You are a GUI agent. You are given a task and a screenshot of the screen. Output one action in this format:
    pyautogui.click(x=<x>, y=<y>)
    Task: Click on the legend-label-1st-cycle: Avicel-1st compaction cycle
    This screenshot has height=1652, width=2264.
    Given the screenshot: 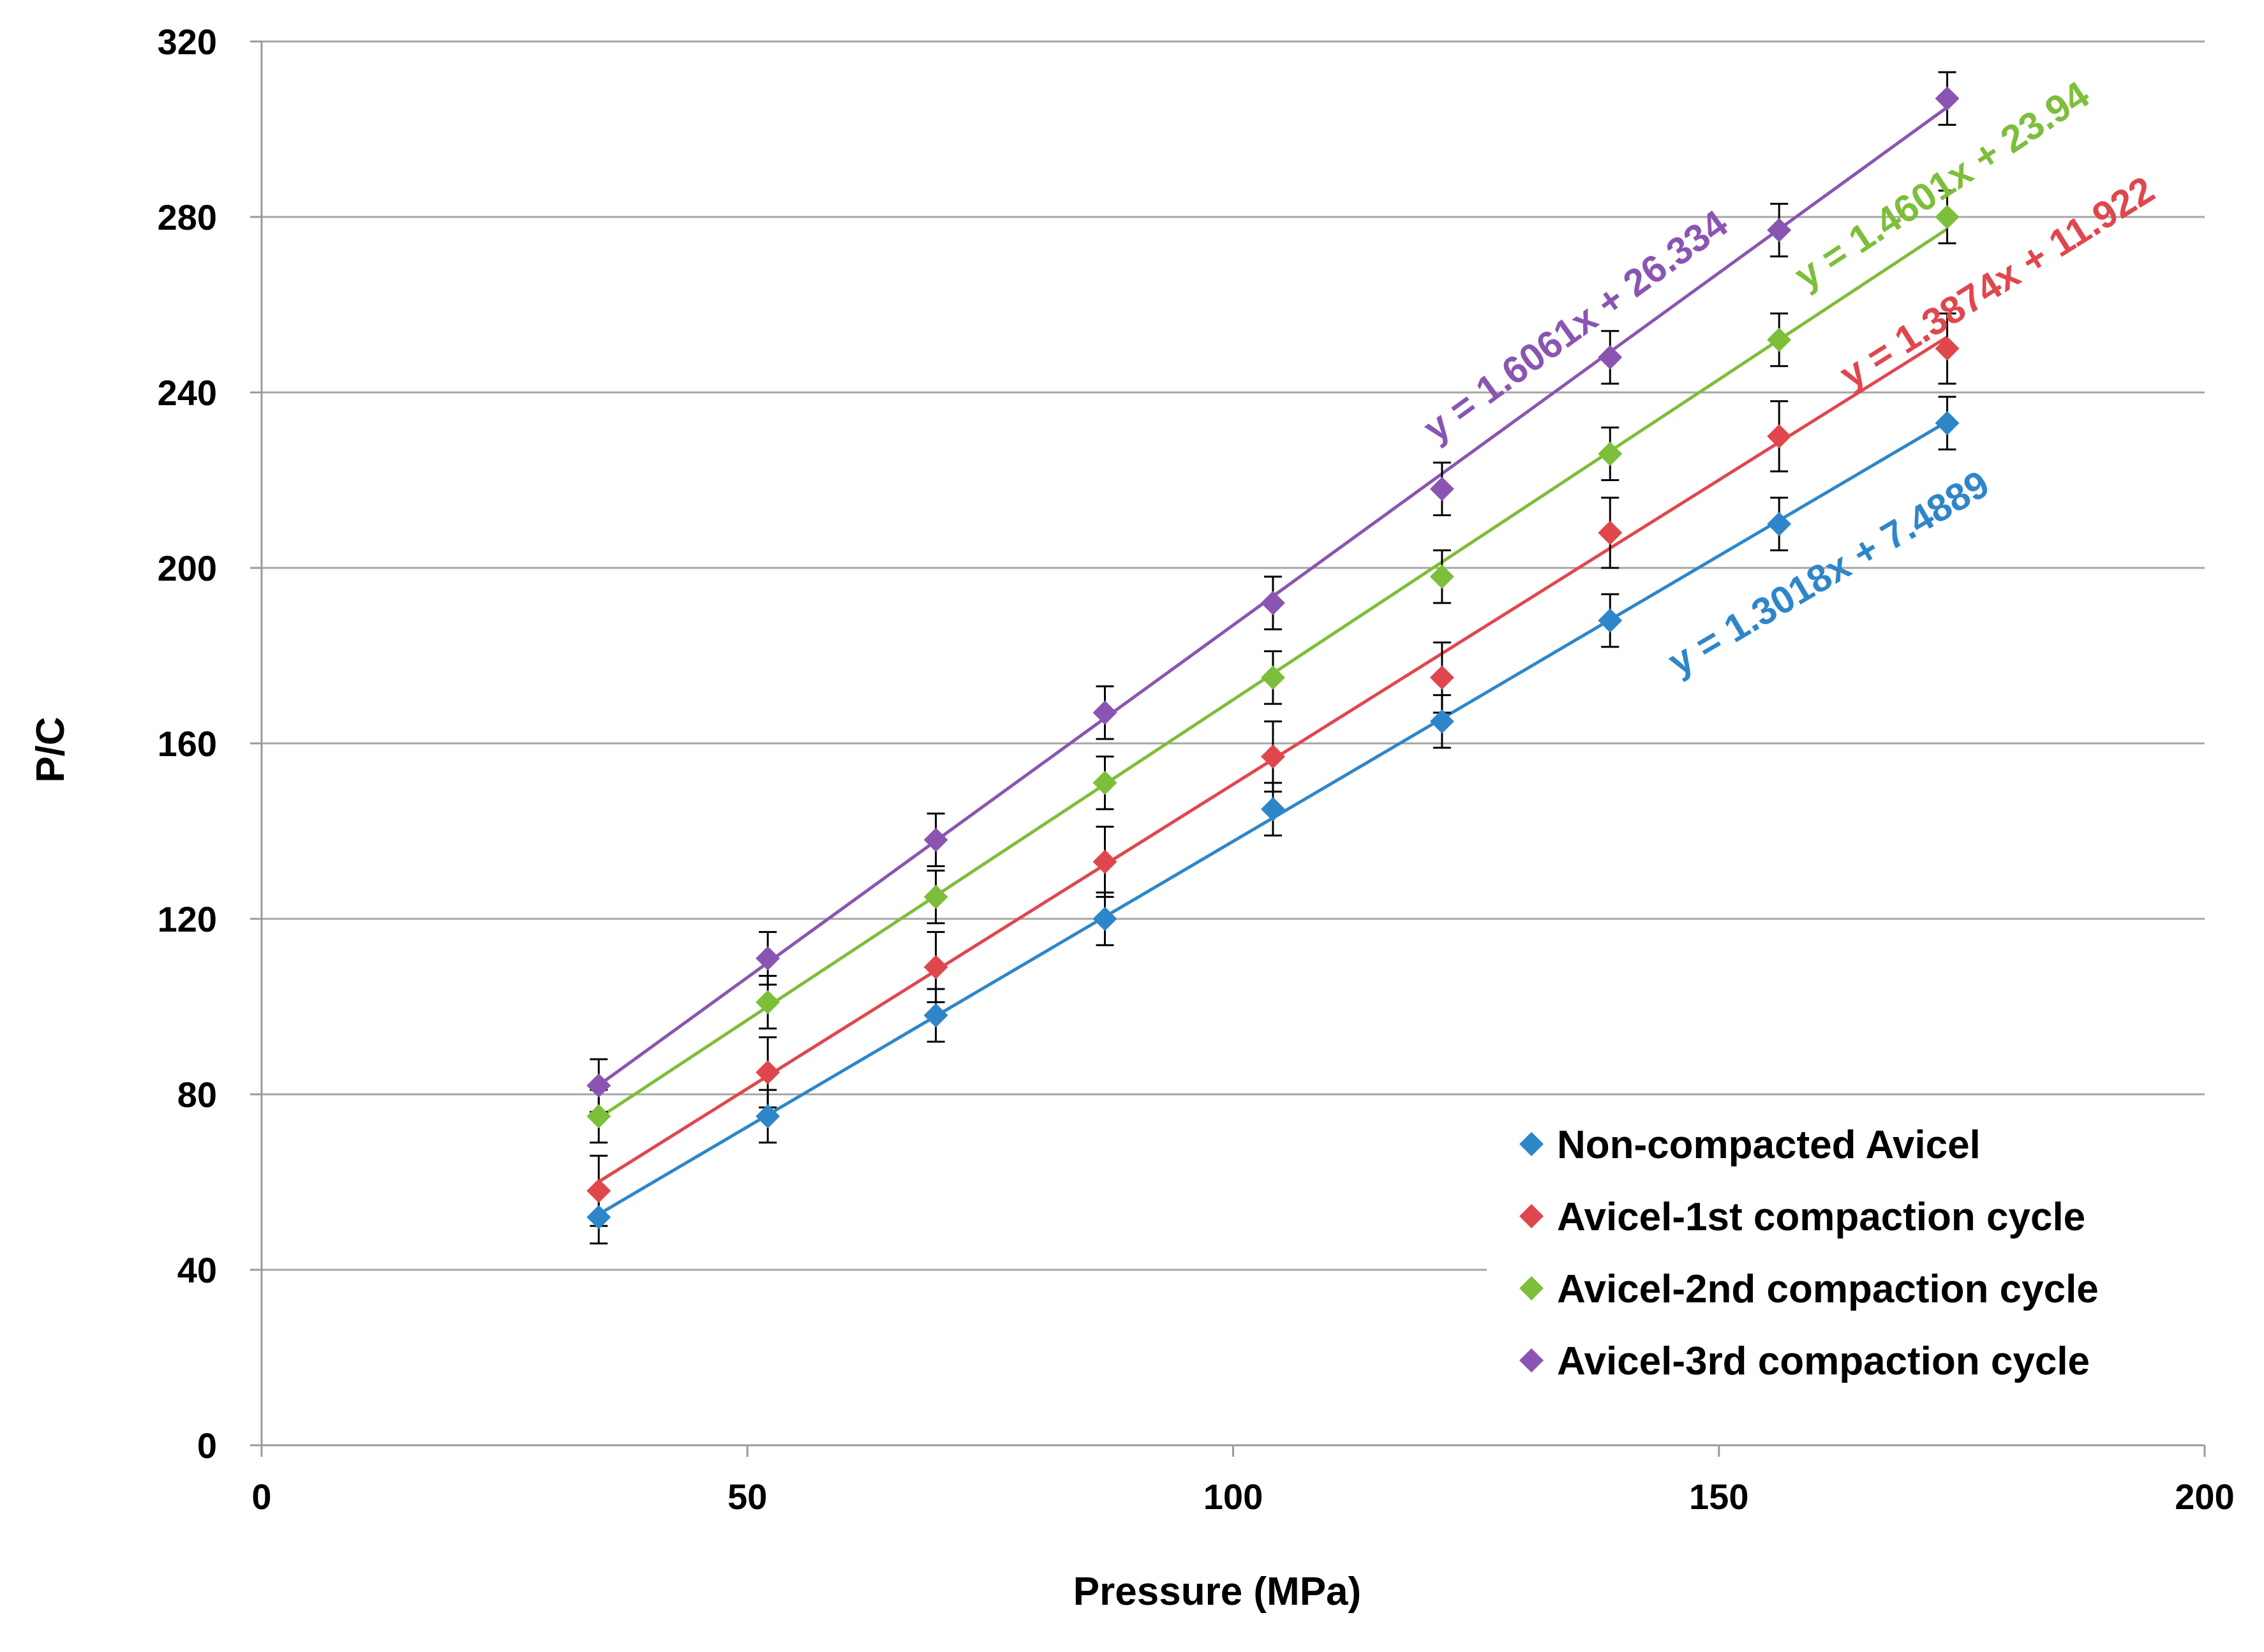 What is the action you would take?
    pyautogui.click(x=1821, y=1217)
    